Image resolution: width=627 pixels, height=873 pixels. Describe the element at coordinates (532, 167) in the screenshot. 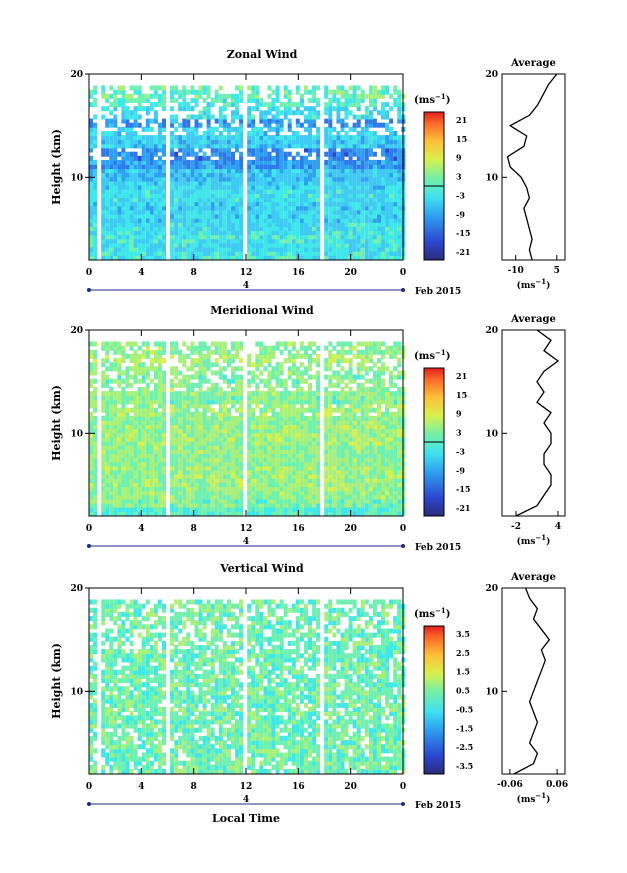

I see `profile-line` at that location.